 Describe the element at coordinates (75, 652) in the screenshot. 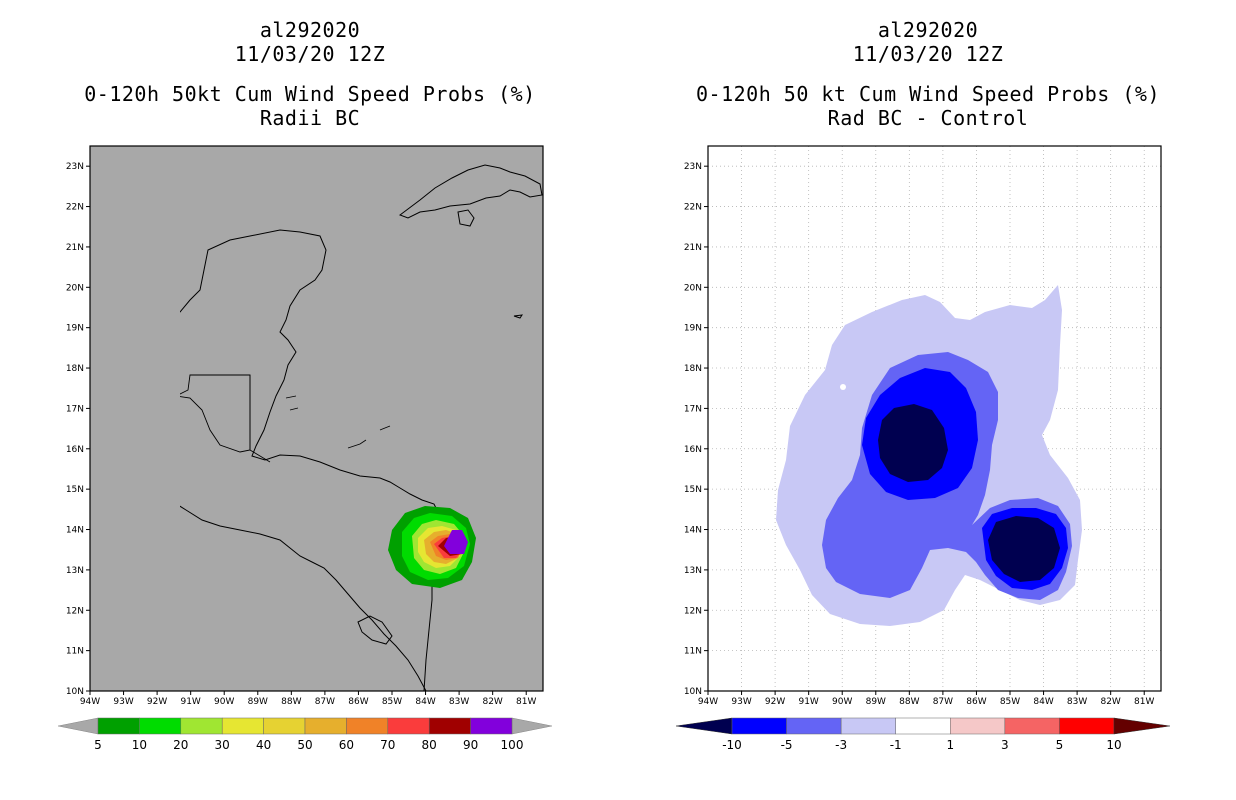

I see `left-lat-label: 11N` at that location.